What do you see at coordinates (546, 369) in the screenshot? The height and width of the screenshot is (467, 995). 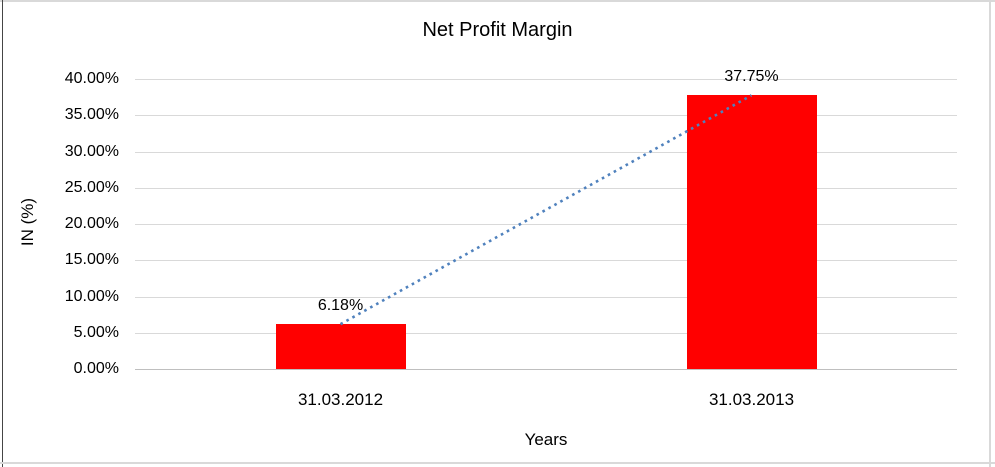 I see `x-axis-line` at bounding box center [546, 369].